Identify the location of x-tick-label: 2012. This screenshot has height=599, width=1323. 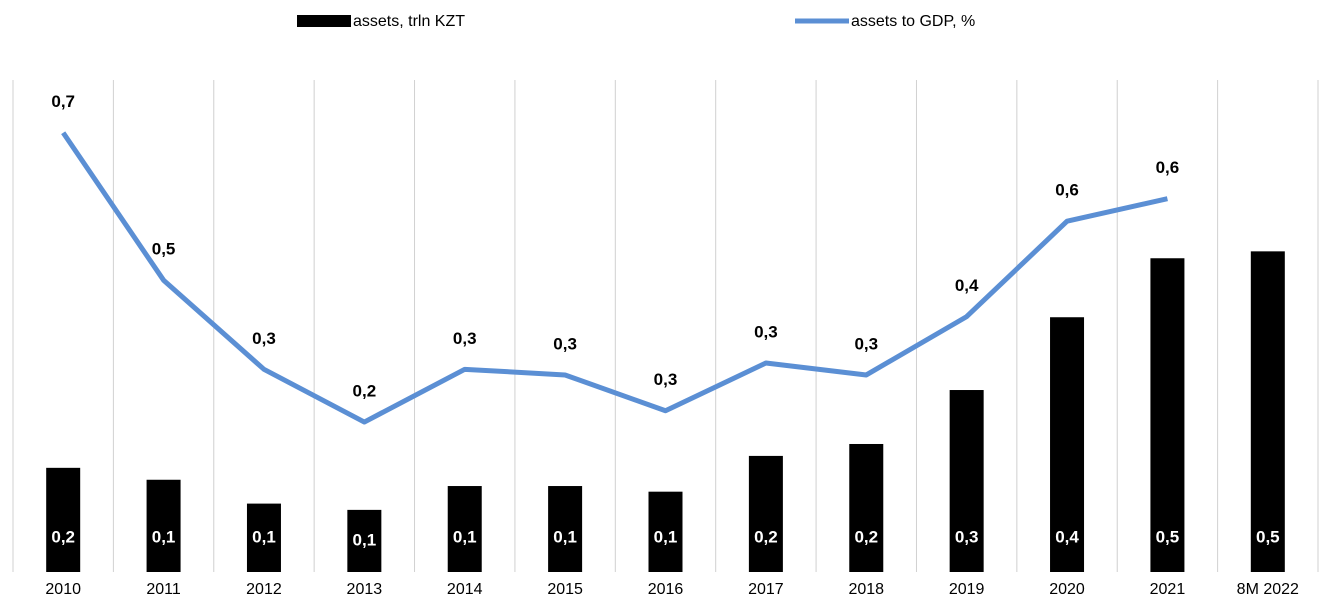
(264, 589).